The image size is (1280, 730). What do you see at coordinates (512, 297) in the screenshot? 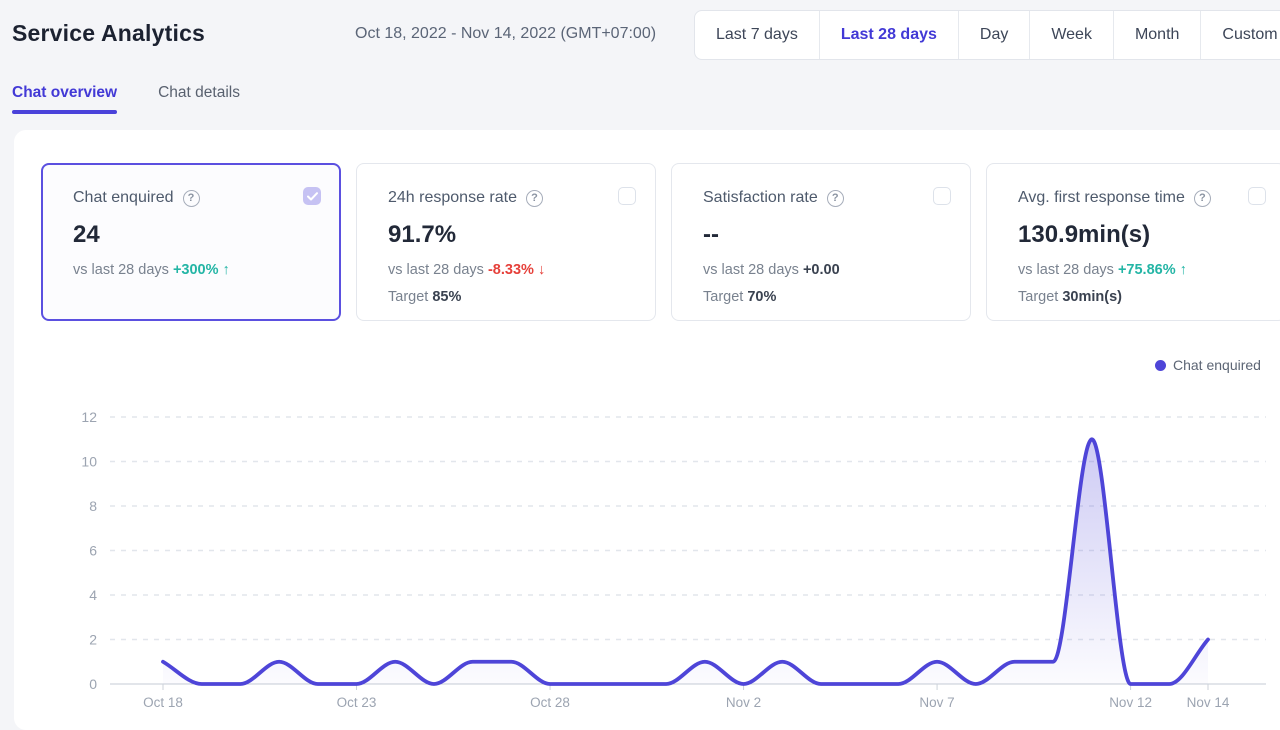
I see `metric-target: Target 85%` at bounding box center [512, 297].